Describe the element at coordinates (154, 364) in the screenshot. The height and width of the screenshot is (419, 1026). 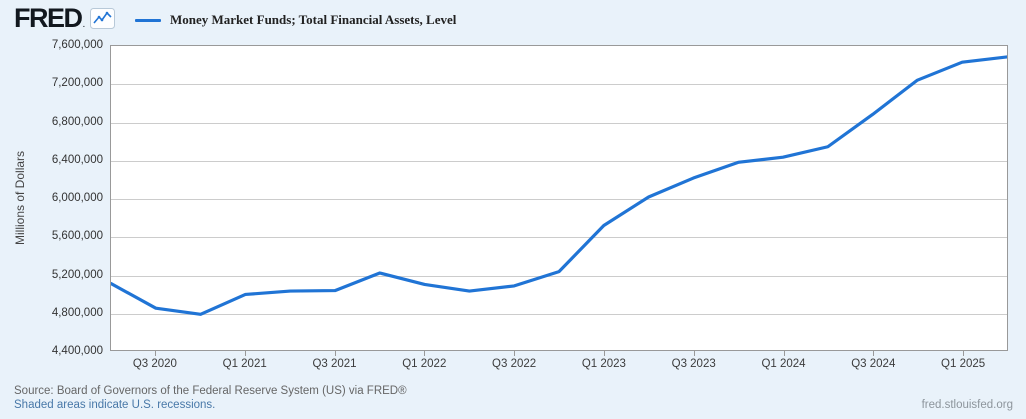
I see `x-axis-tick-label: Q3 2020` at that location.